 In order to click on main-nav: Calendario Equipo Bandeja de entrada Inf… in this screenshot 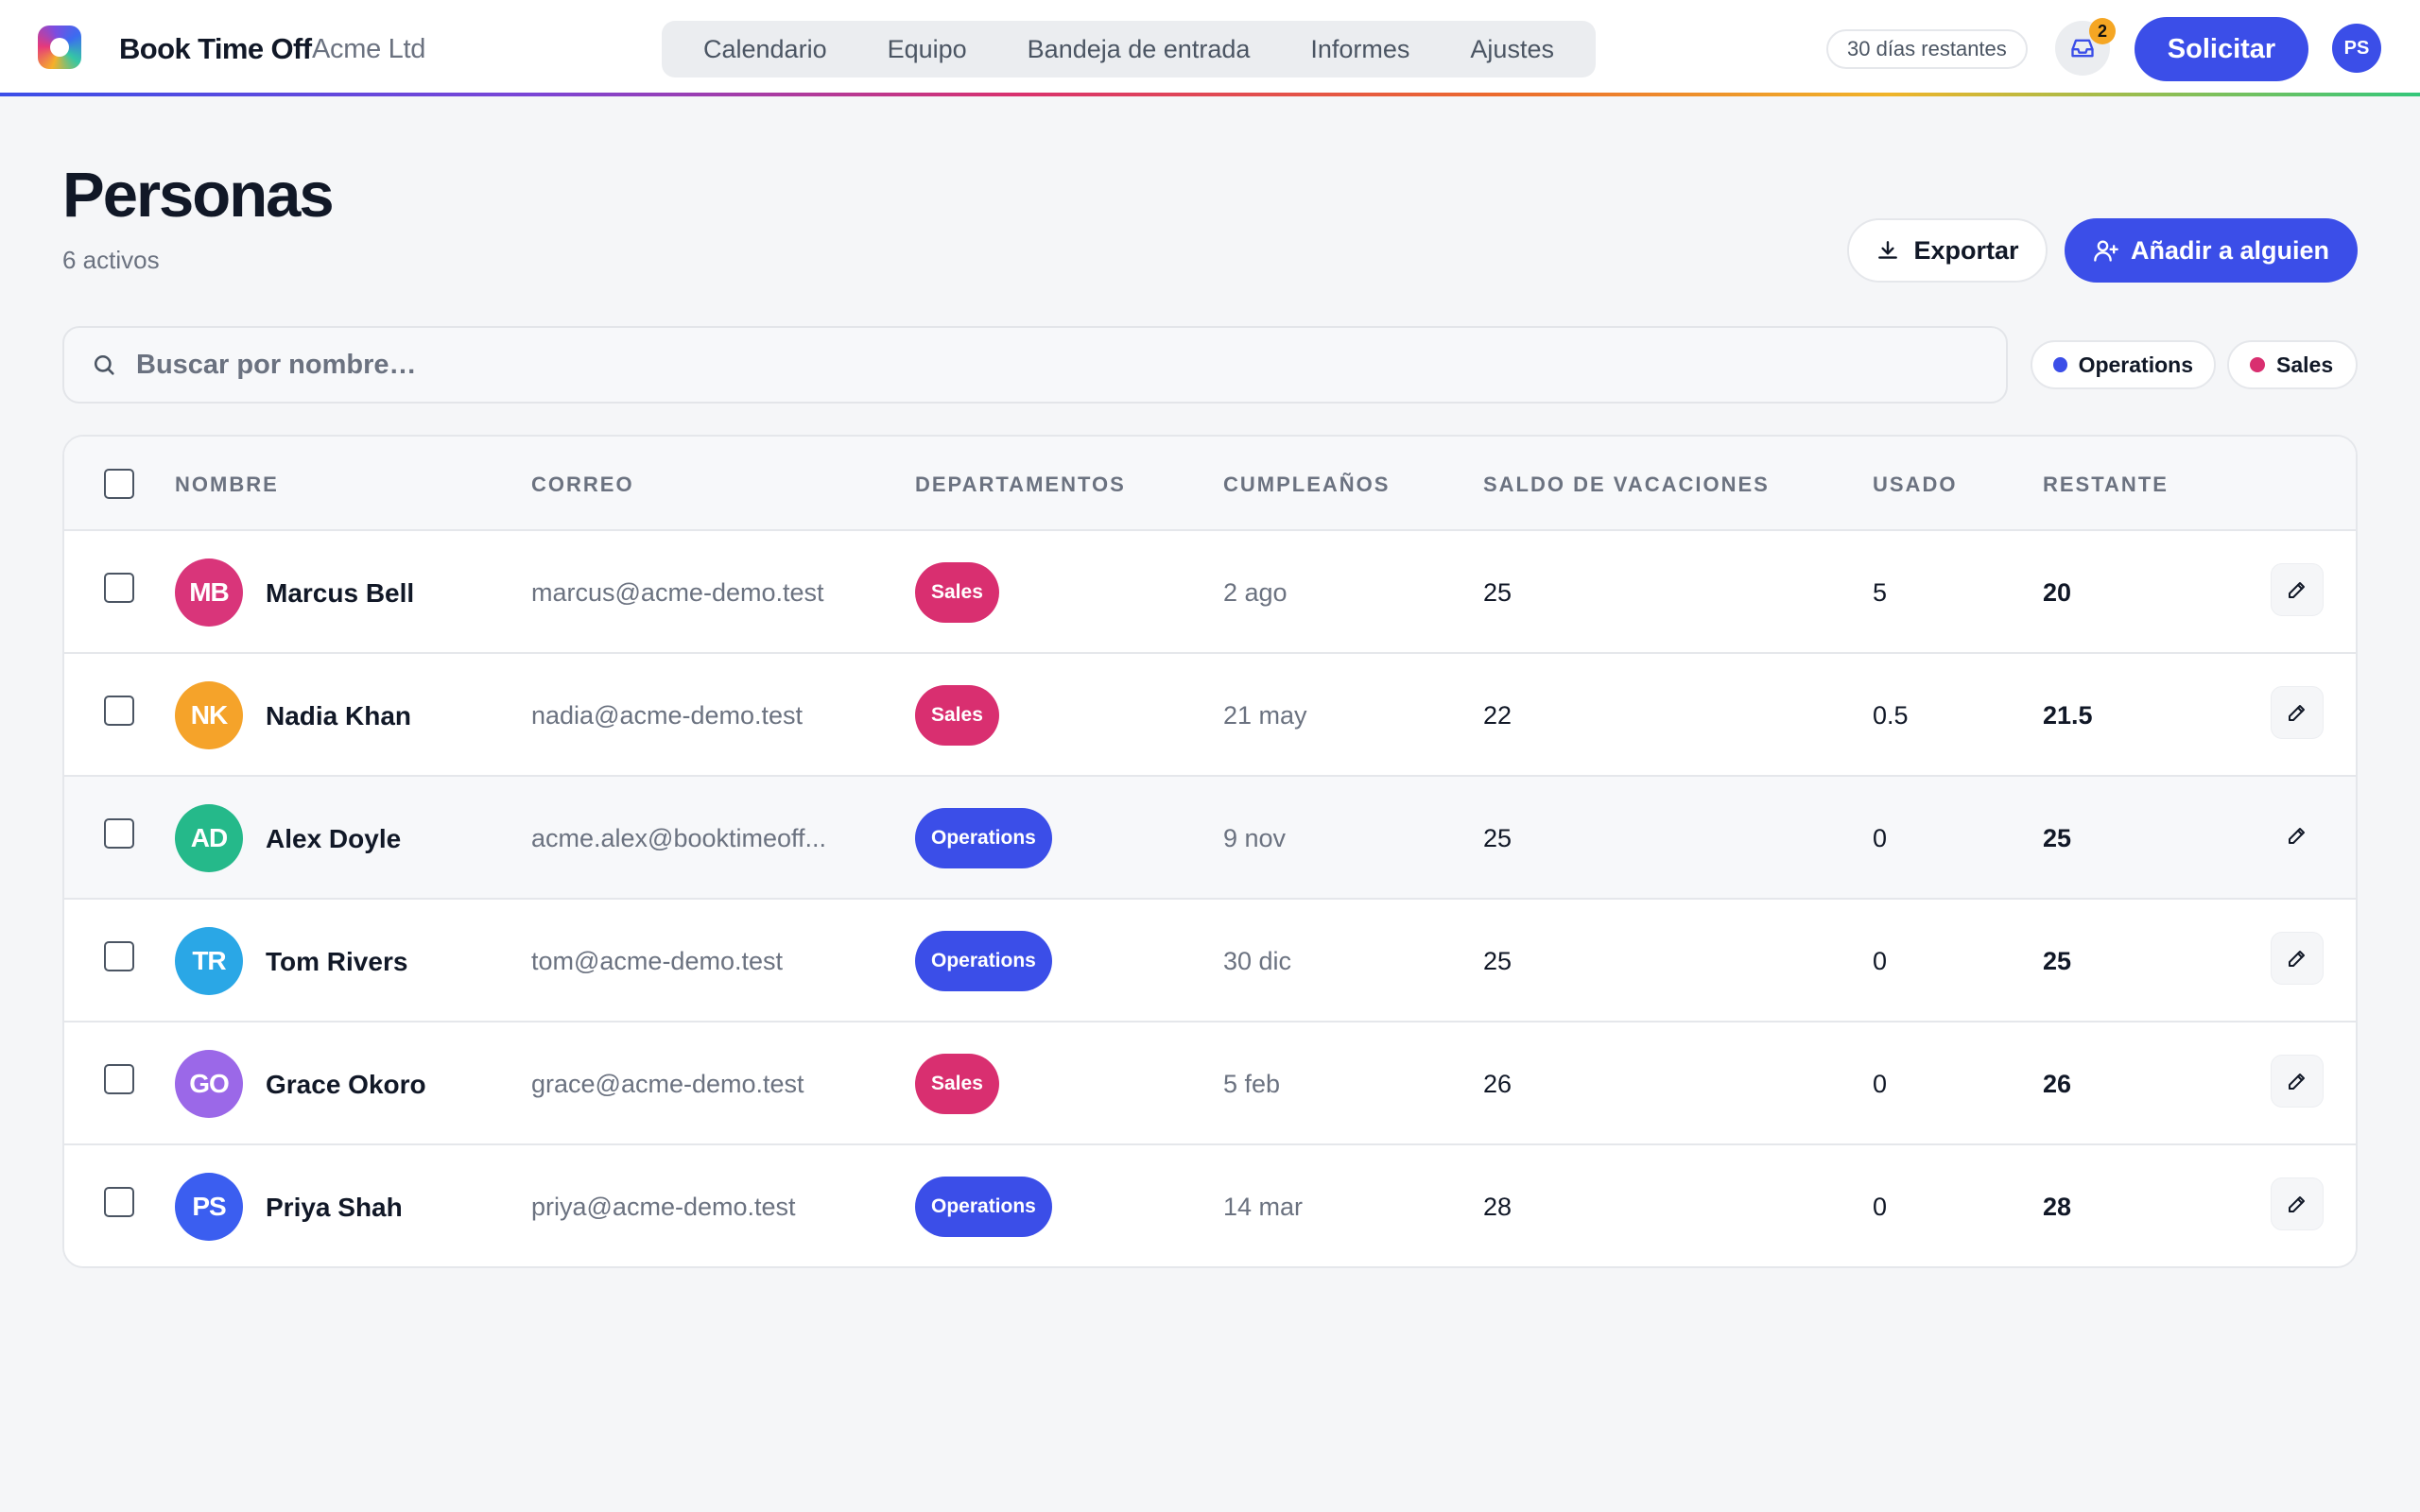, I will do `click(1129, 49)`.